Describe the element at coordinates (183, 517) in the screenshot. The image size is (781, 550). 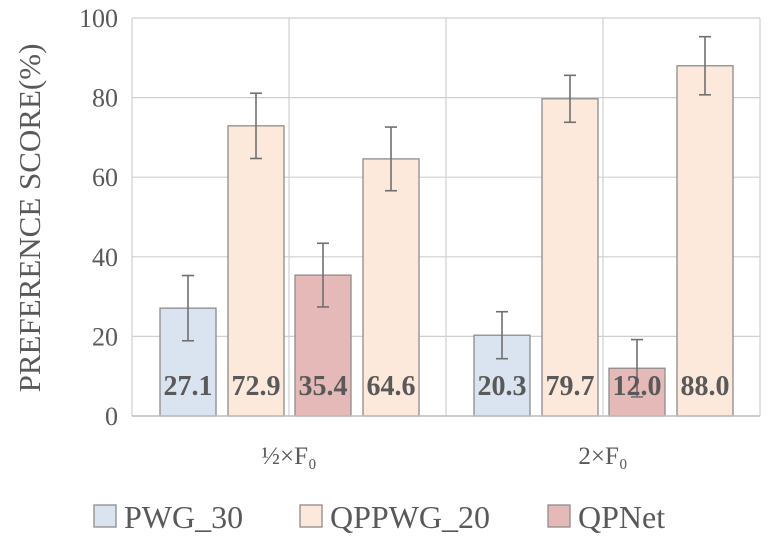
I see `legend-label: PWG_30` at that location.